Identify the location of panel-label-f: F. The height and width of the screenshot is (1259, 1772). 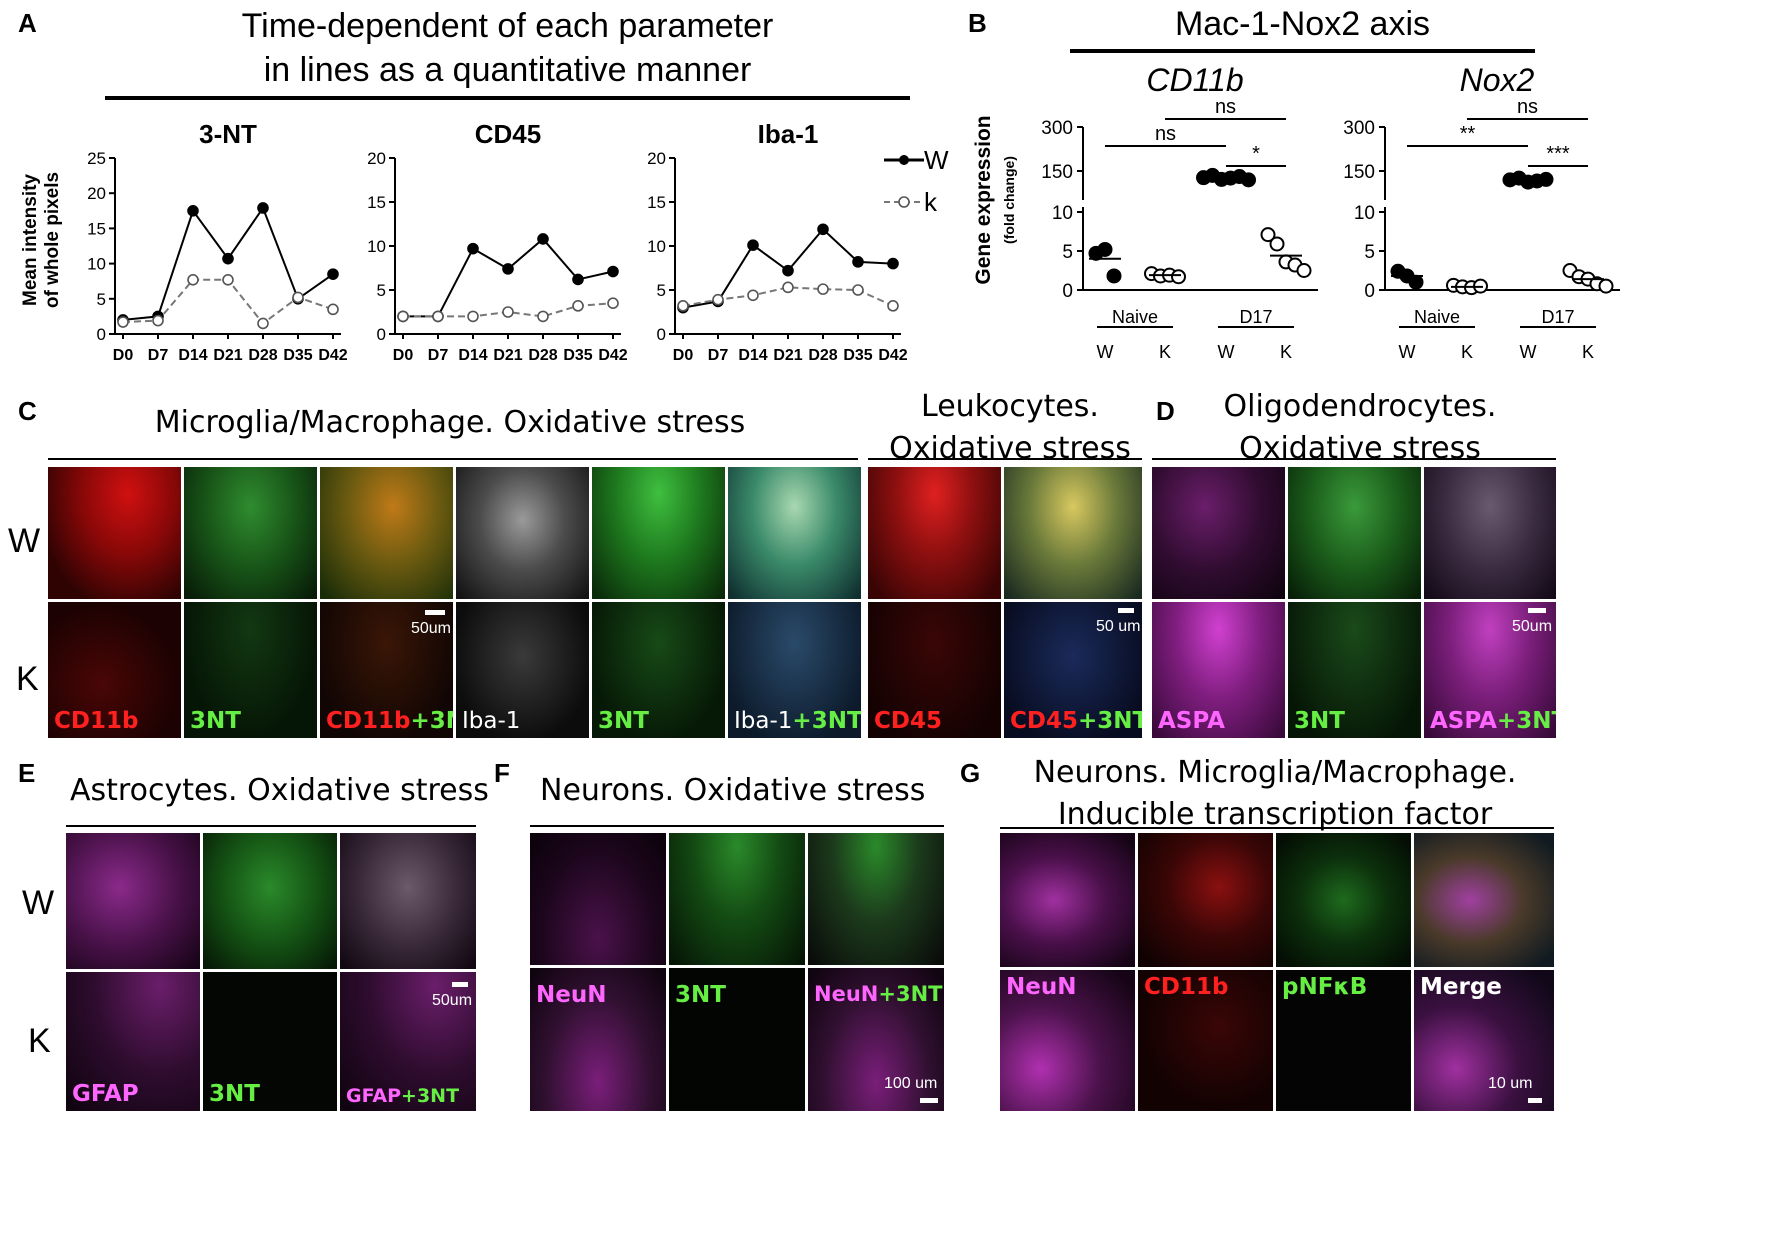
(502, 773).